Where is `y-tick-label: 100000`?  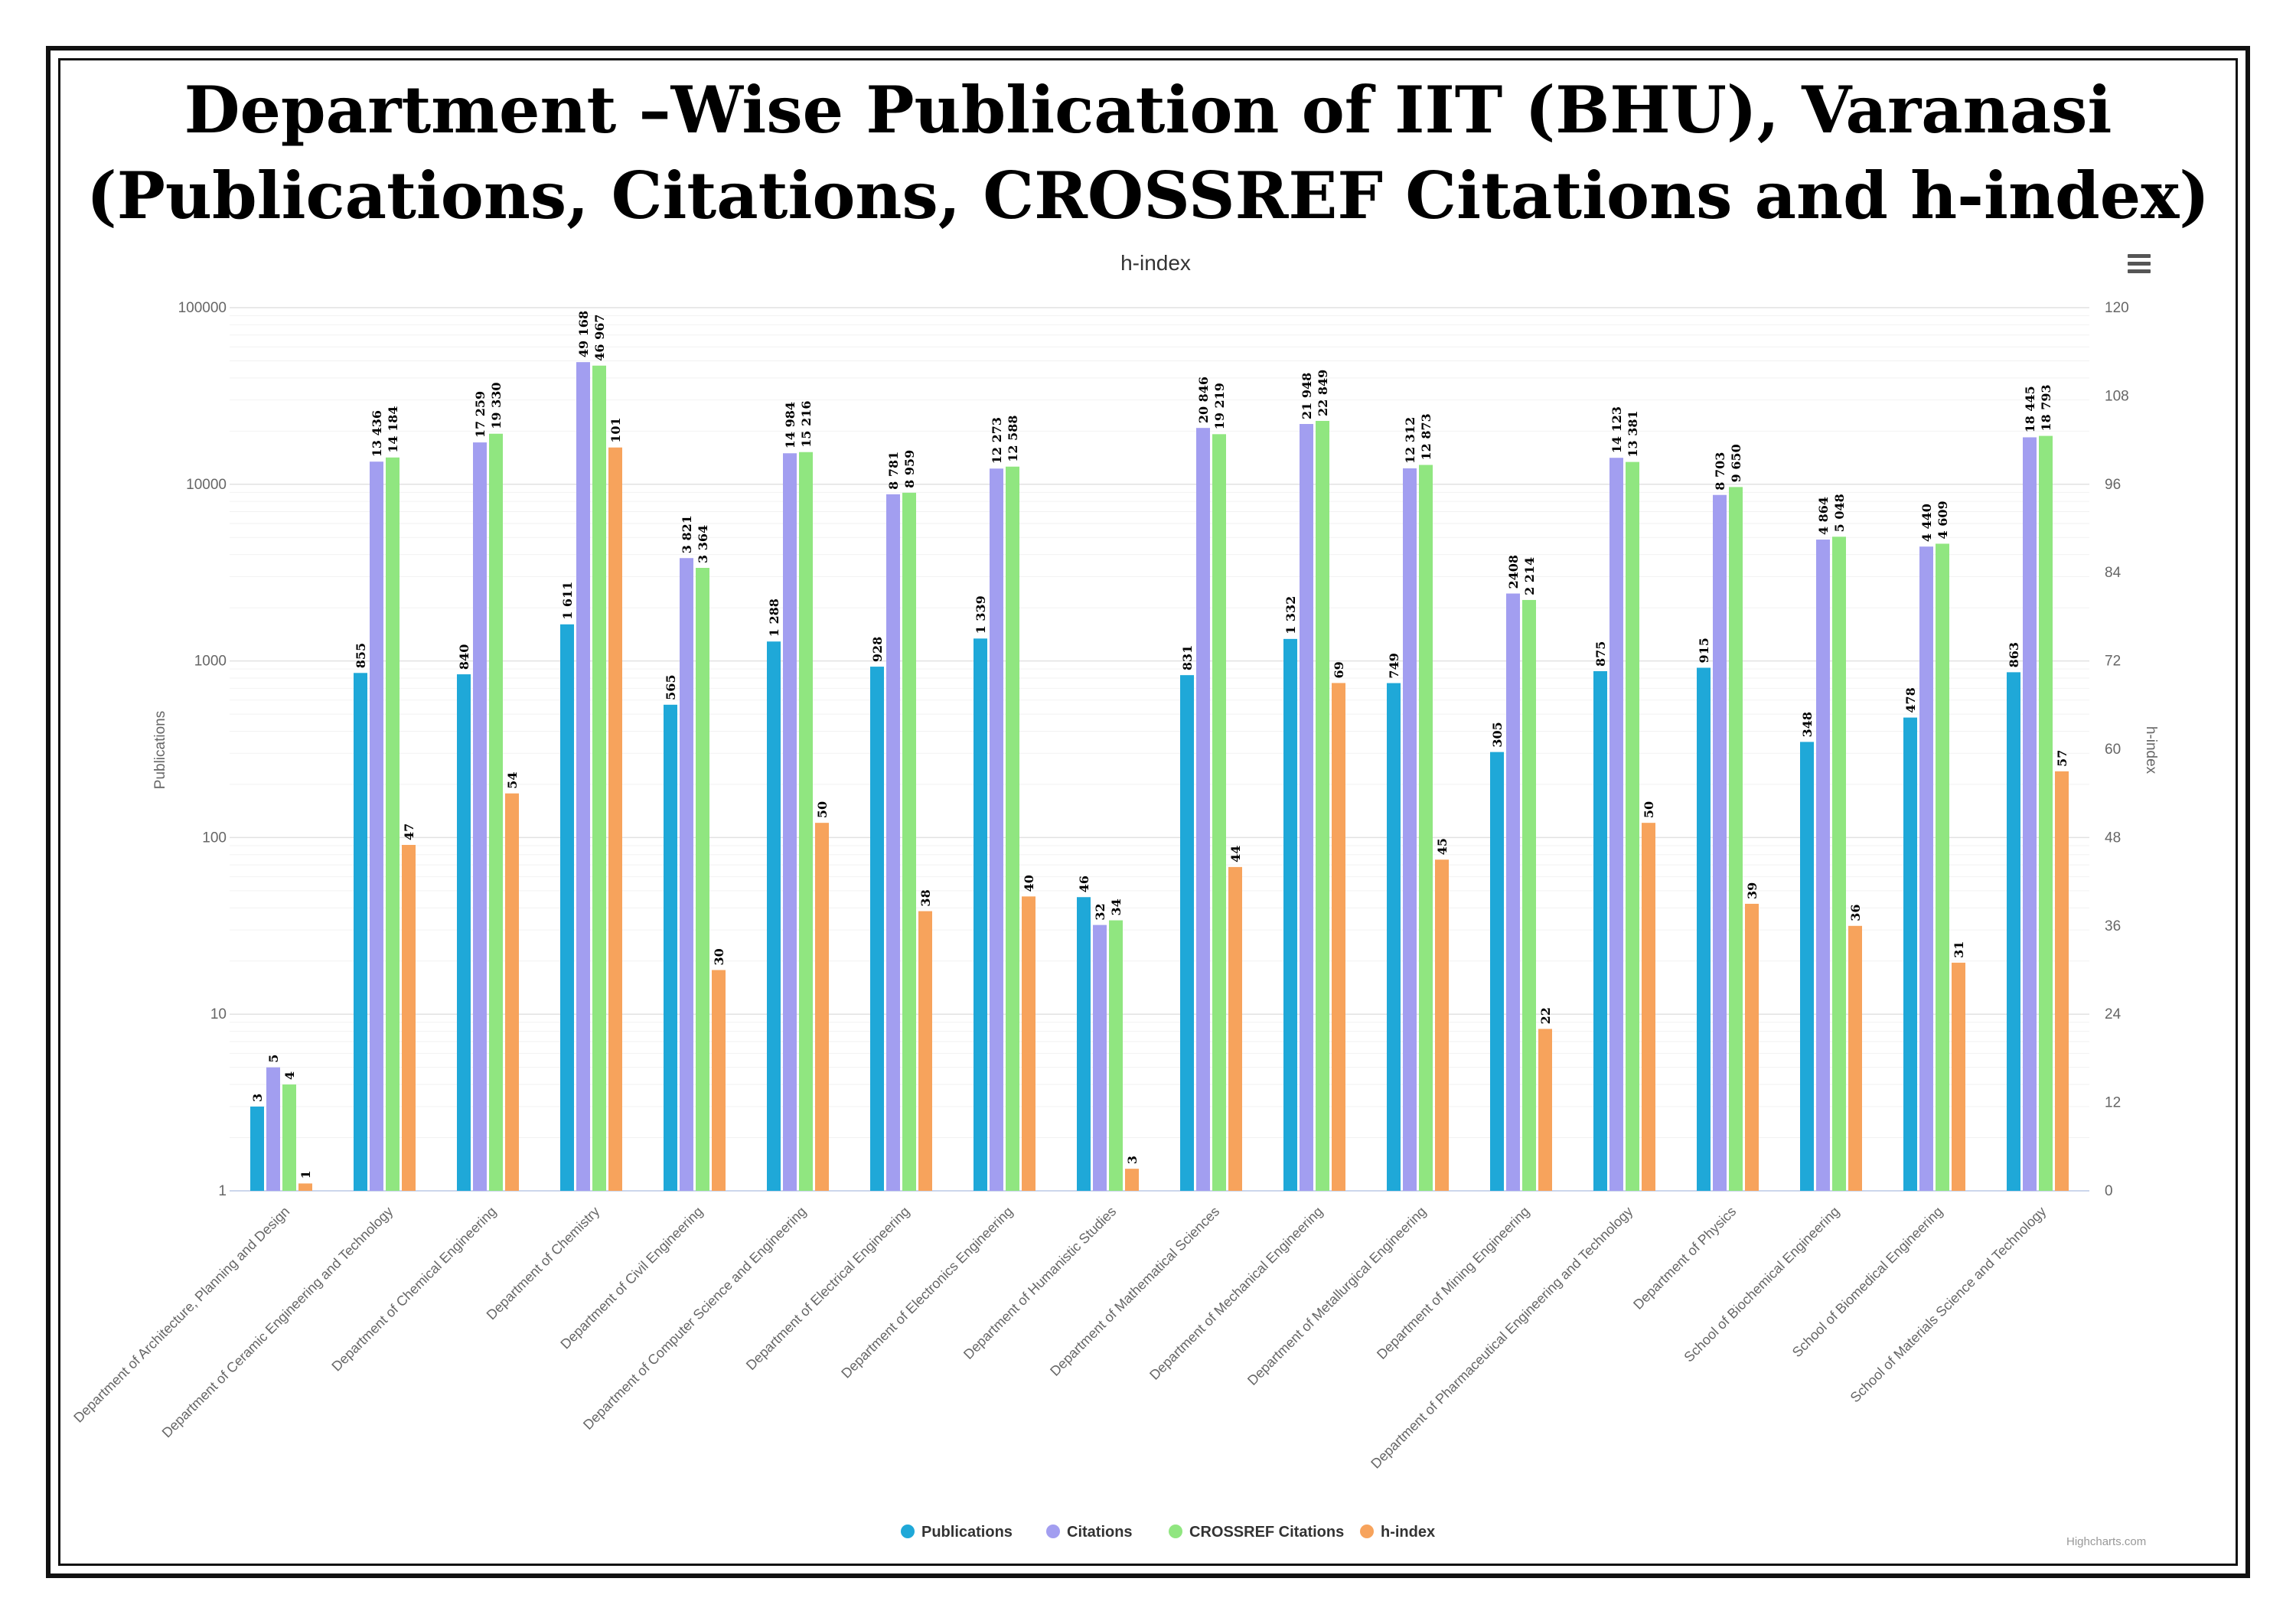
y-tick-label: 100000 is located at coordinates (202, 308).